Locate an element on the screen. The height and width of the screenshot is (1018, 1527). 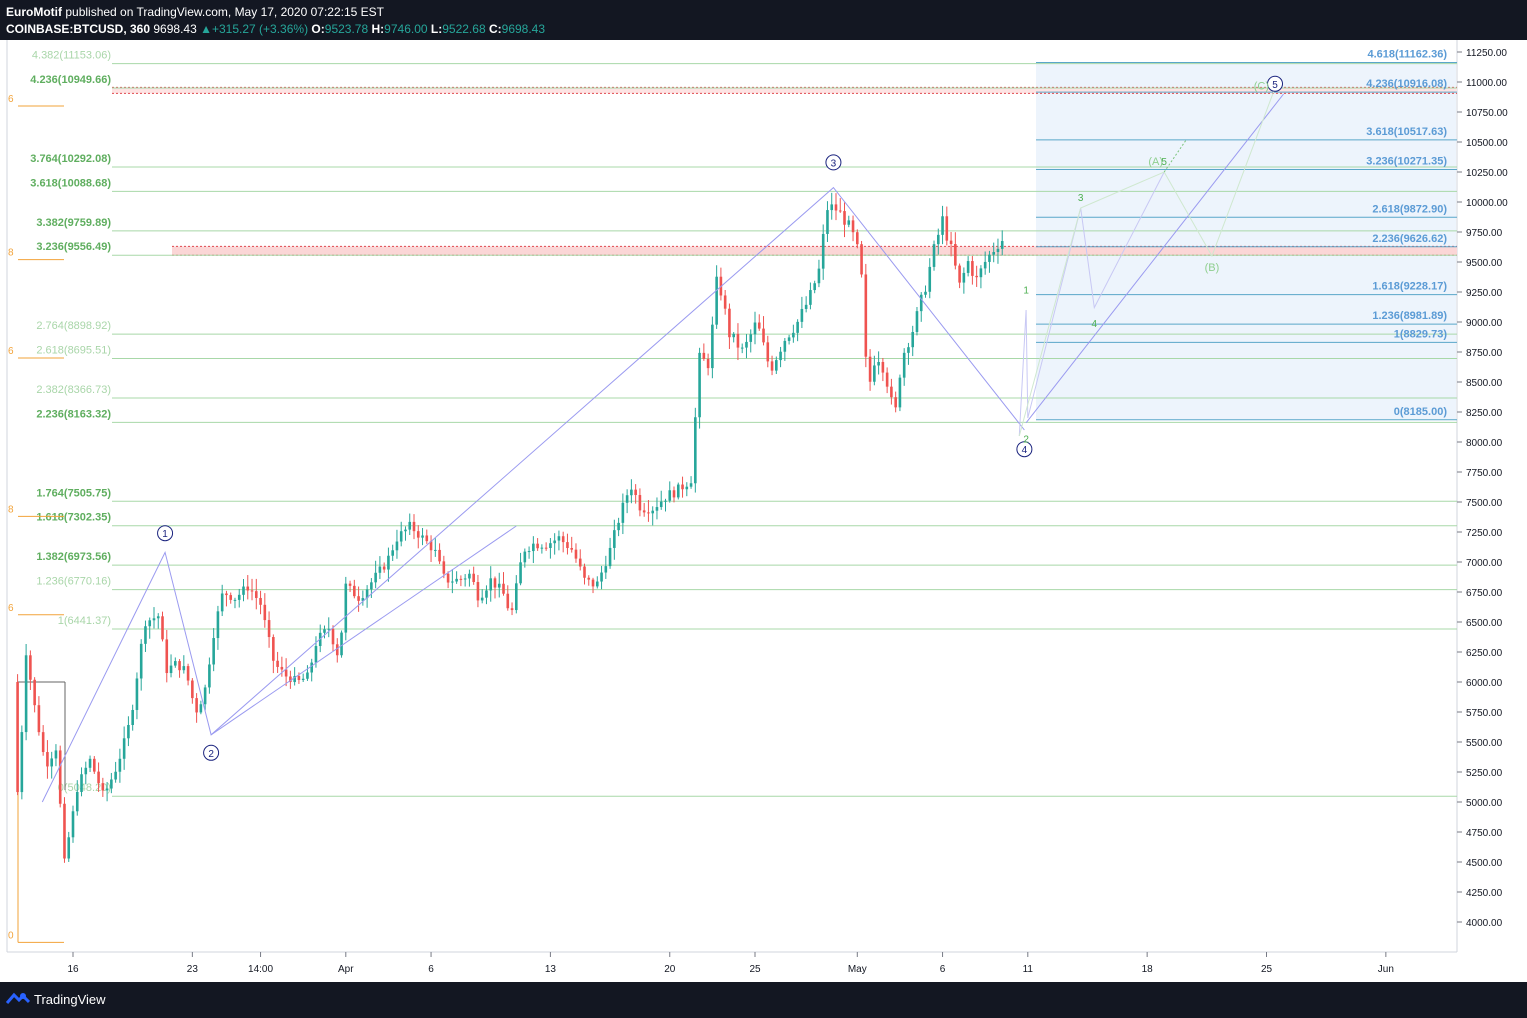
projection-dotted is located at coordinates (1175, 156).